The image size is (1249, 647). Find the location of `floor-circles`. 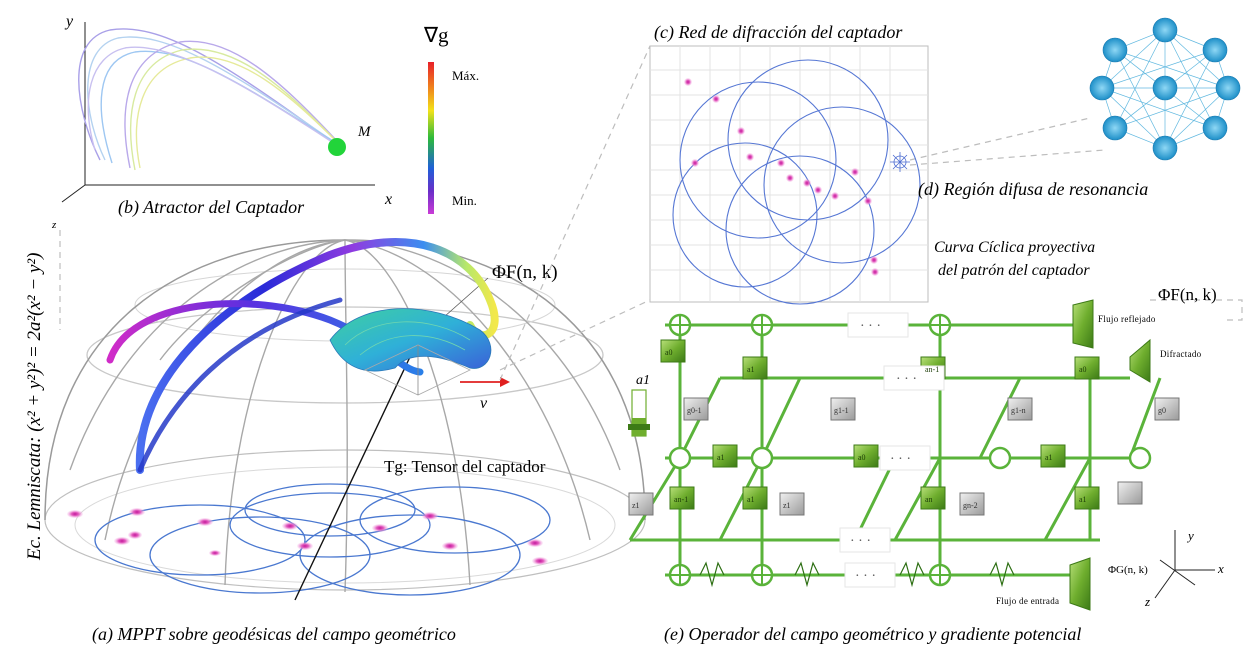

floor-circles is located at coordinates (322, 539).